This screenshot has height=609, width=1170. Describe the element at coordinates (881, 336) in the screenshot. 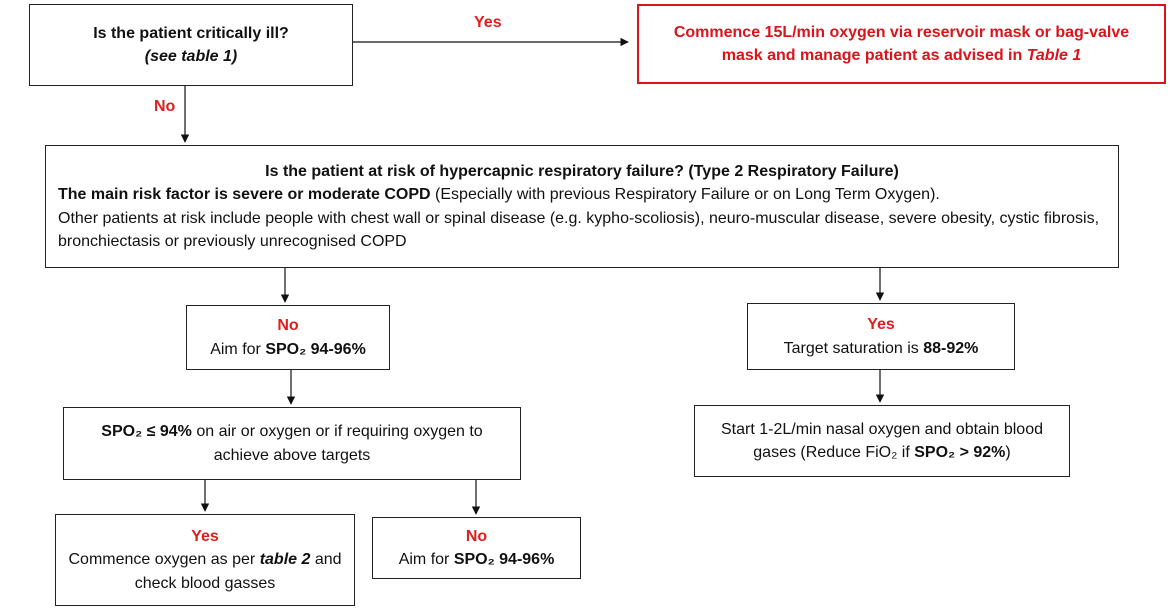

I see `yes-risk-box: Yes Target saturation is 88-92%` at that location.